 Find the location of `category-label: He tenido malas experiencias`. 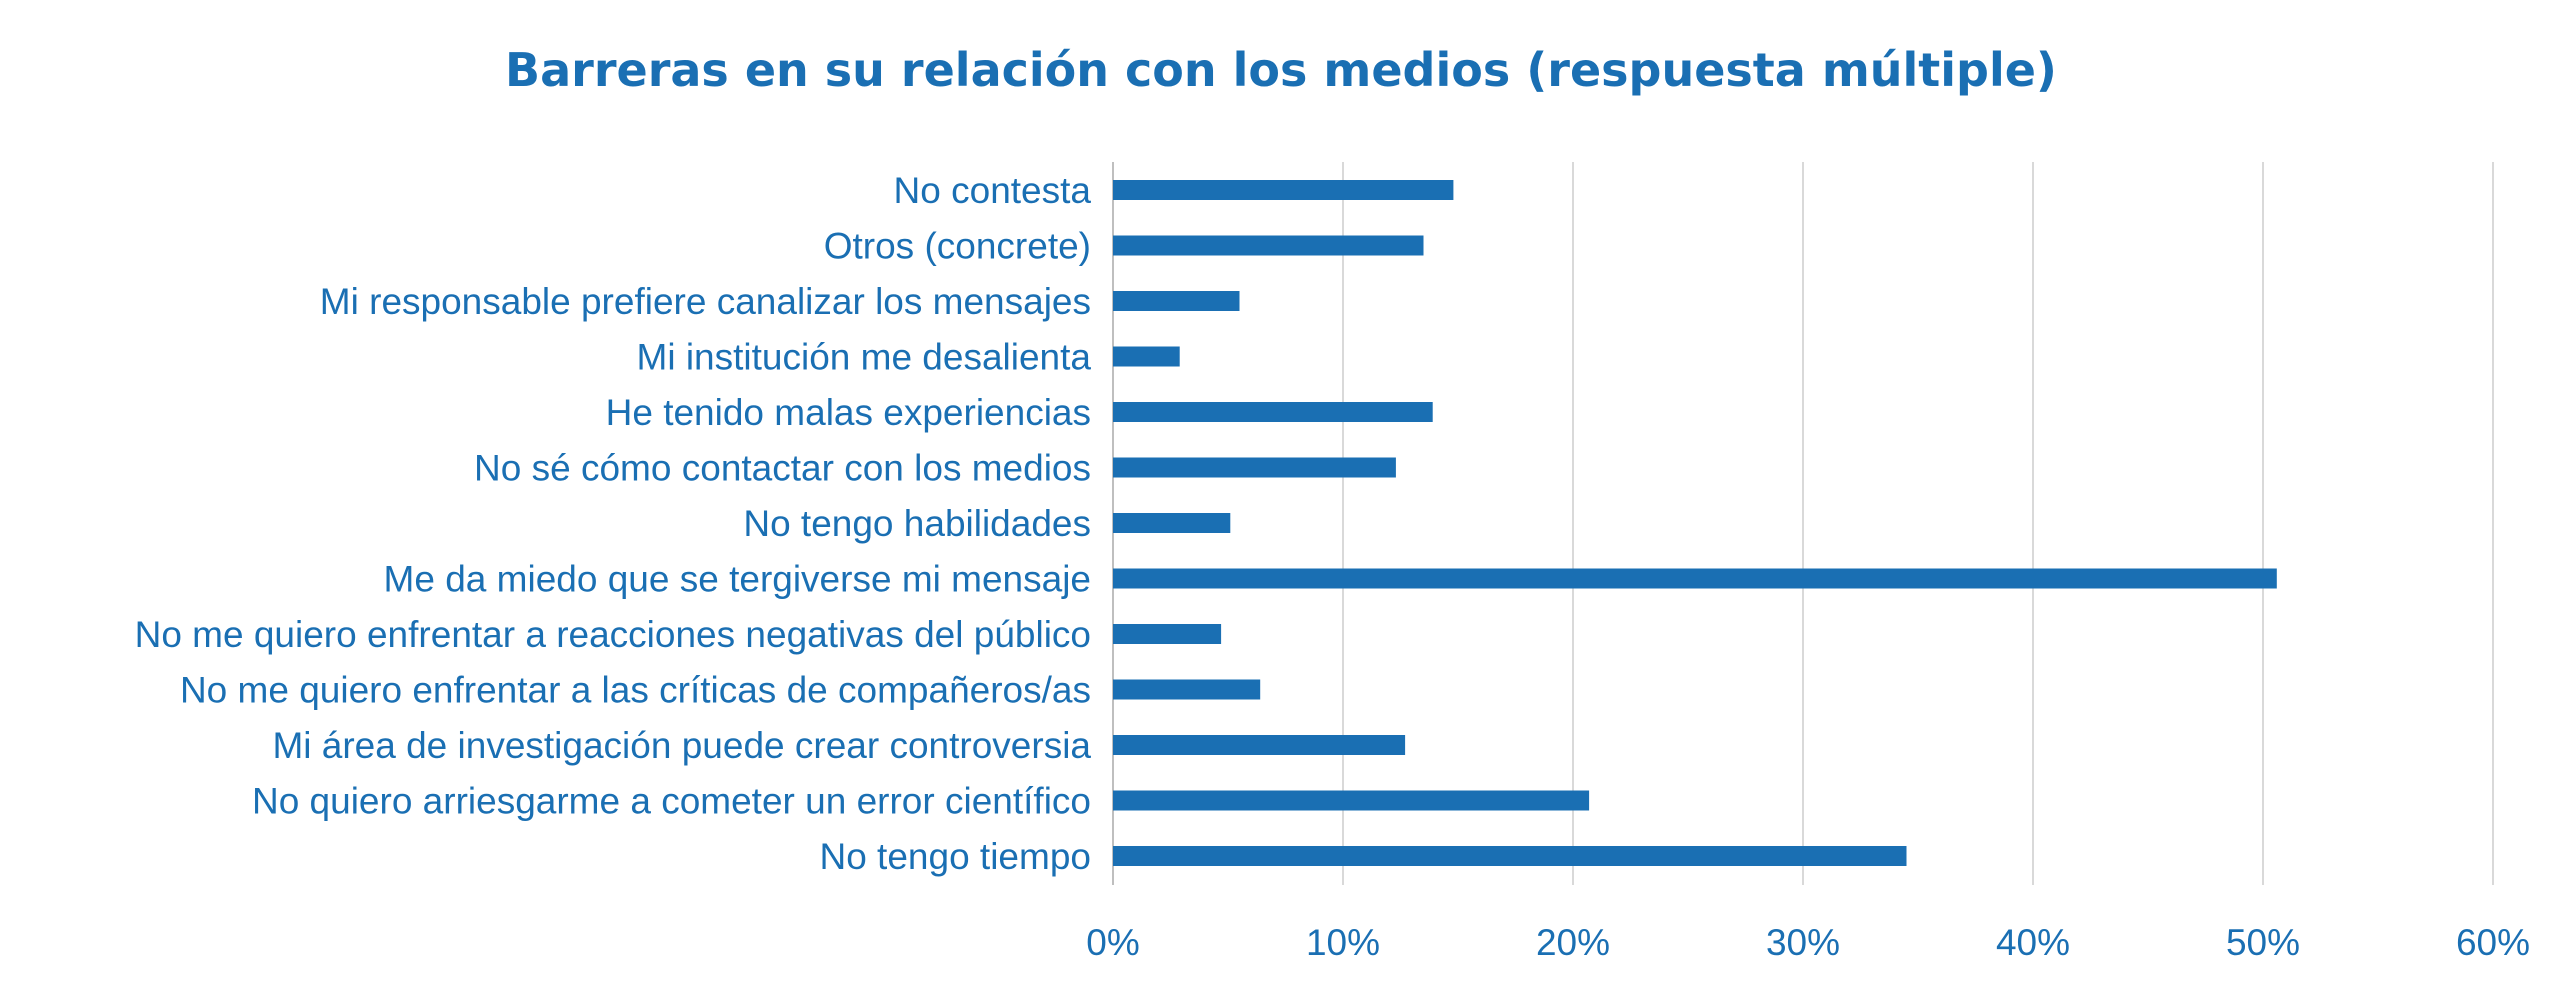

category-label: He tenido malas experiencias is located at coordinates (848, 412).